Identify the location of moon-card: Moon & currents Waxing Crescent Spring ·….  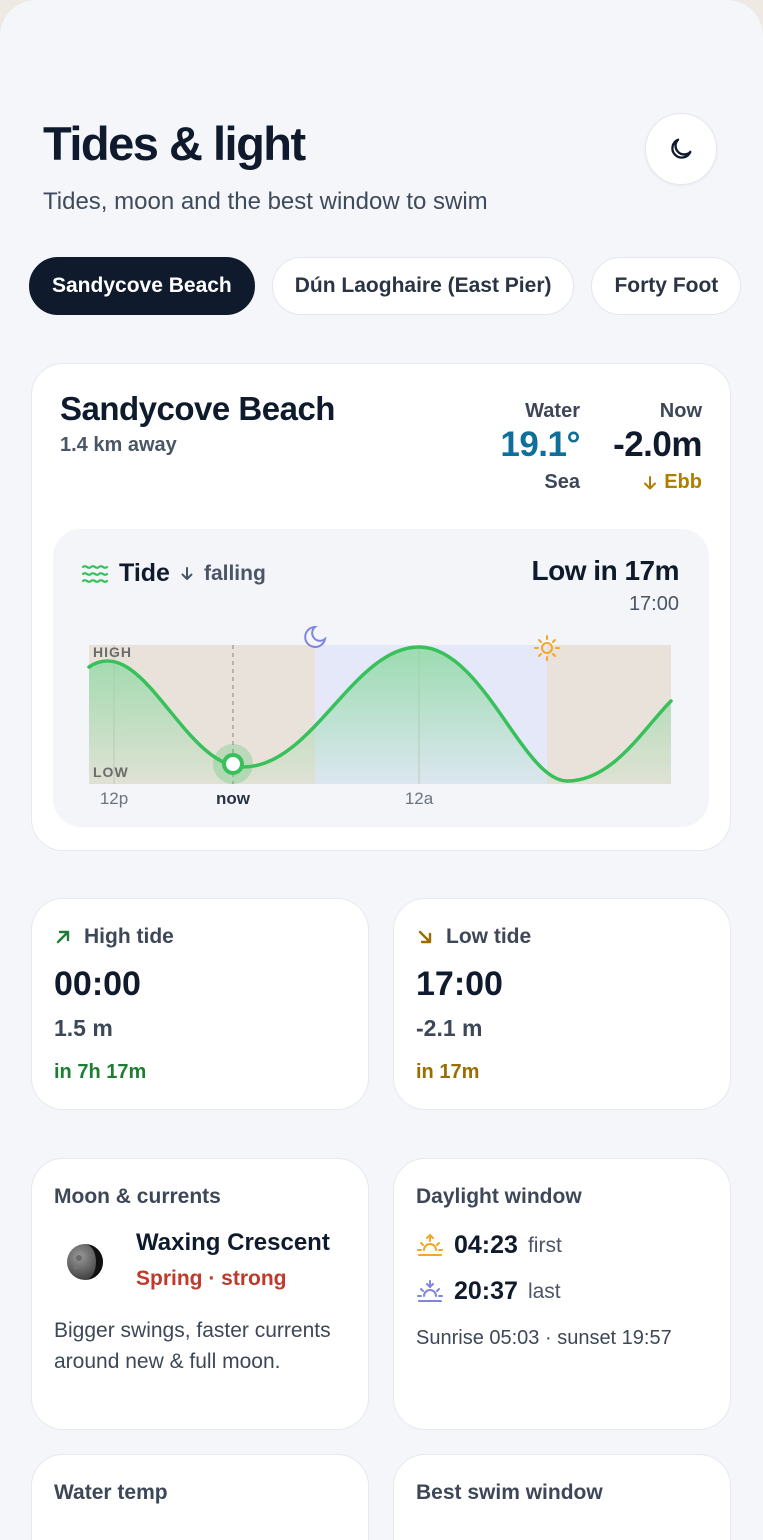
(200, 1294).